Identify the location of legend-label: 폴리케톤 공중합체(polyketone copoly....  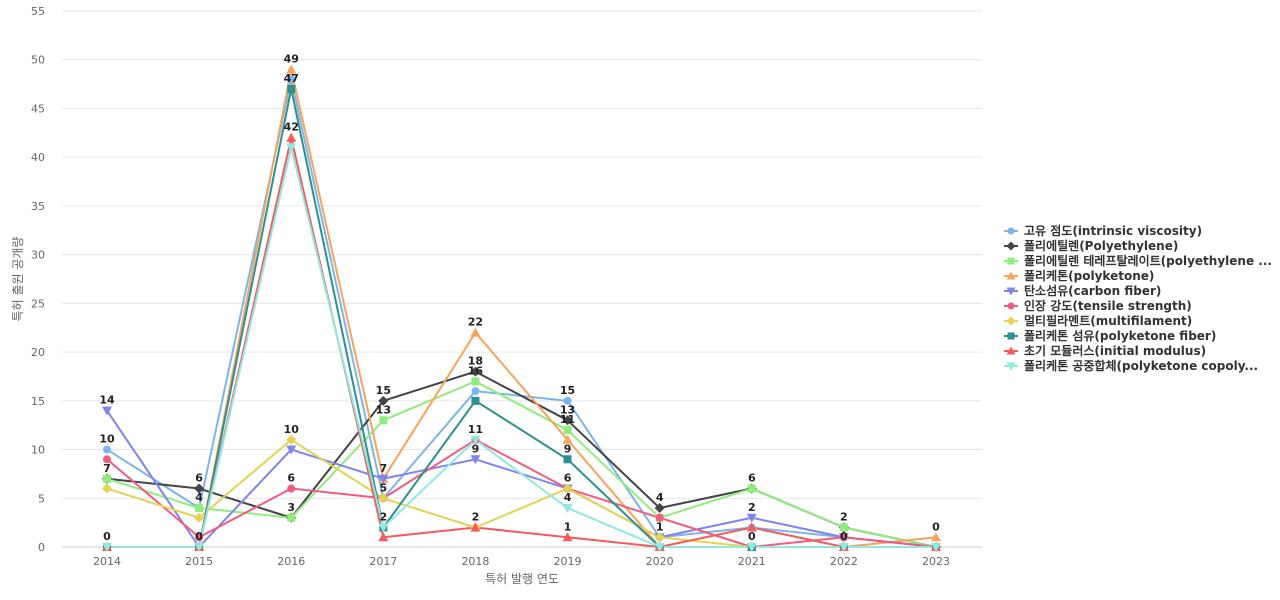
(1141, 365).